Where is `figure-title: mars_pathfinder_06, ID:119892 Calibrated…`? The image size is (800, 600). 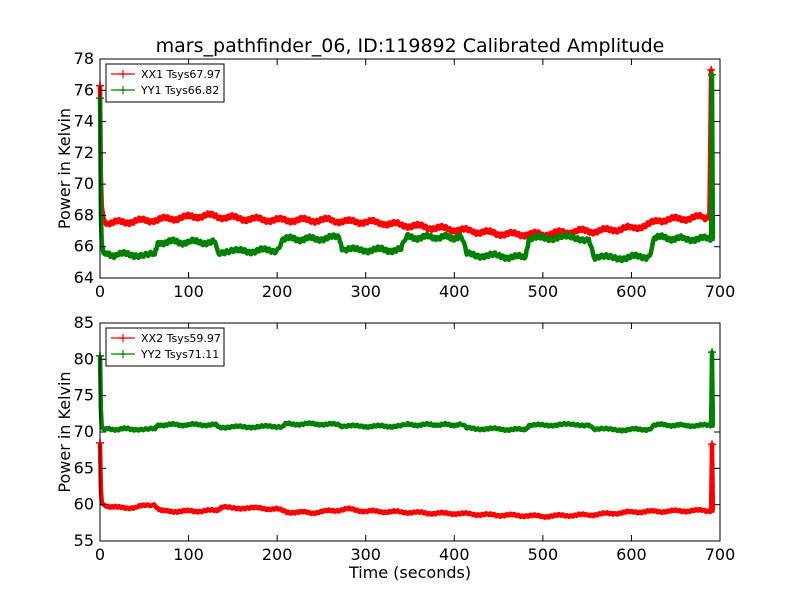
figure-title: mars_pathfinder_06, ID:119892 Calibrated… is located at coordinates (410, 46).